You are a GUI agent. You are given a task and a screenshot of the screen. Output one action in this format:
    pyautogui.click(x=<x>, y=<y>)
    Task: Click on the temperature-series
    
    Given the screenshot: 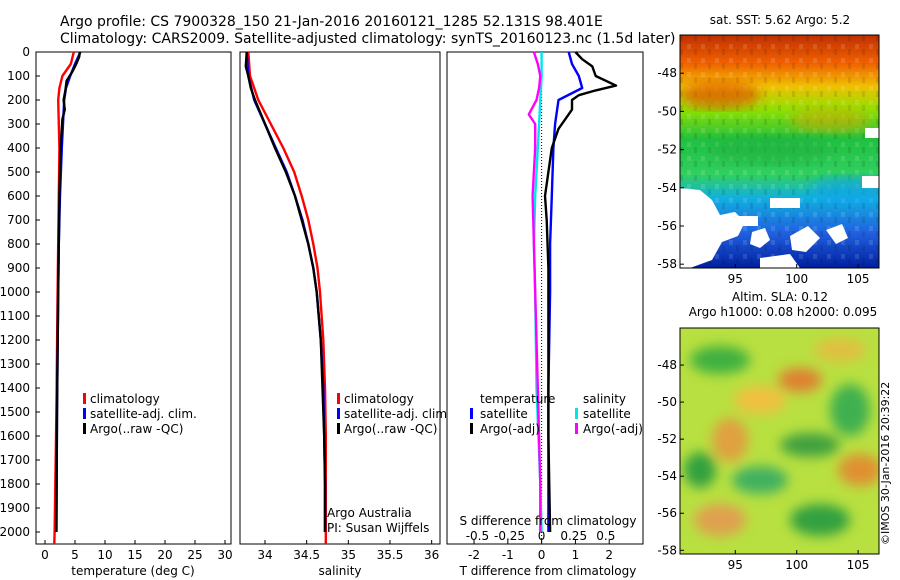 What is the action you would take?
    pyautogui.click(x=67, y=298)
    